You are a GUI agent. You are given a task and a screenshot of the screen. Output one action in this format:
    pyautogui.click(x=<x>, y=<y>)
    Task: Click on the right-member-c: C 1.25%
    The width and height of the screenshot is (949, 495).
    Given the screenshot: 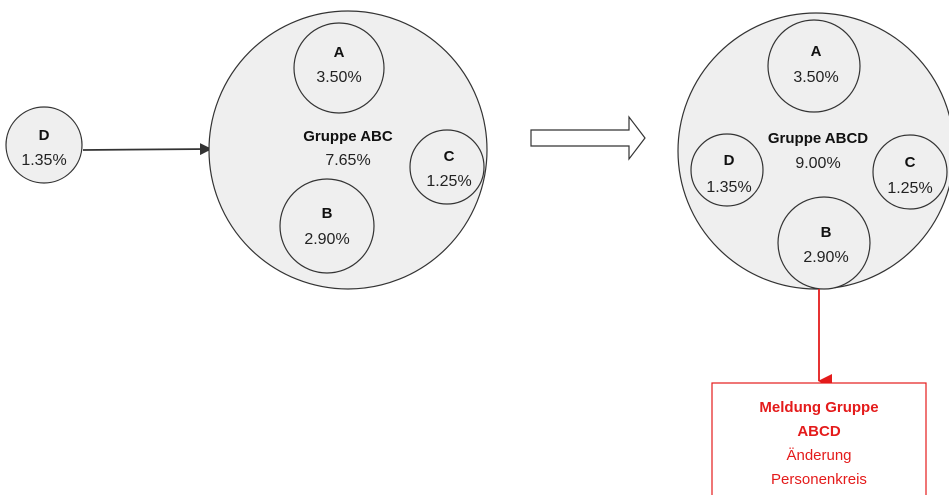 What is the action you would take?
    pyautogui.click(x=910, y=172)
    